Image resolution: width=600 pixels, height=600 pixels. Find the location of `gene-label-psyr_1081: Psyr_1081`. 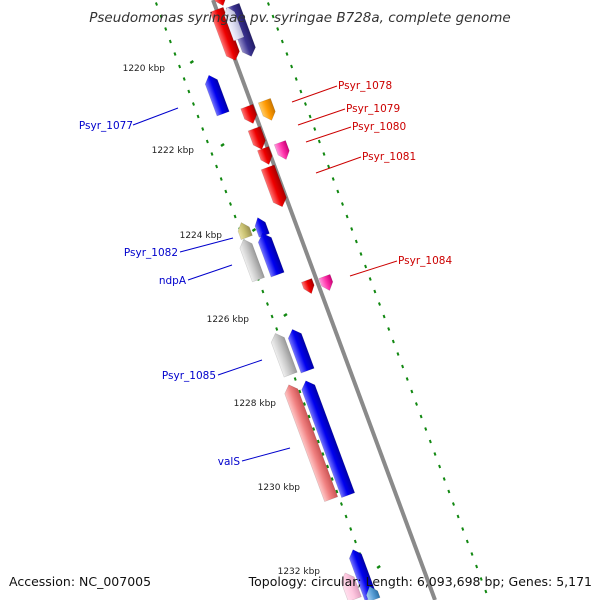

gene-label-psyr_1081: Psyr_1081 is located at coordinates (389, 157).